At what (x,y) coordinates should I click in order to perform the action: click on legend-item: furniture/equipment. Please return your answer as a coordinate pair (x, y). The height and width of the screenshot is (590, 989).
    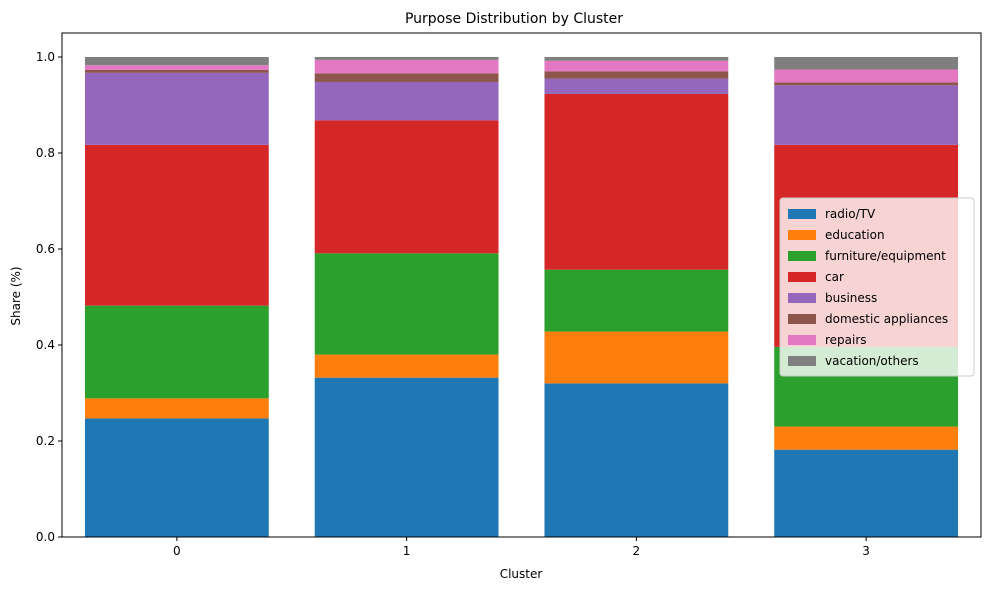
    Looking at the image, I should click on (867, 256).